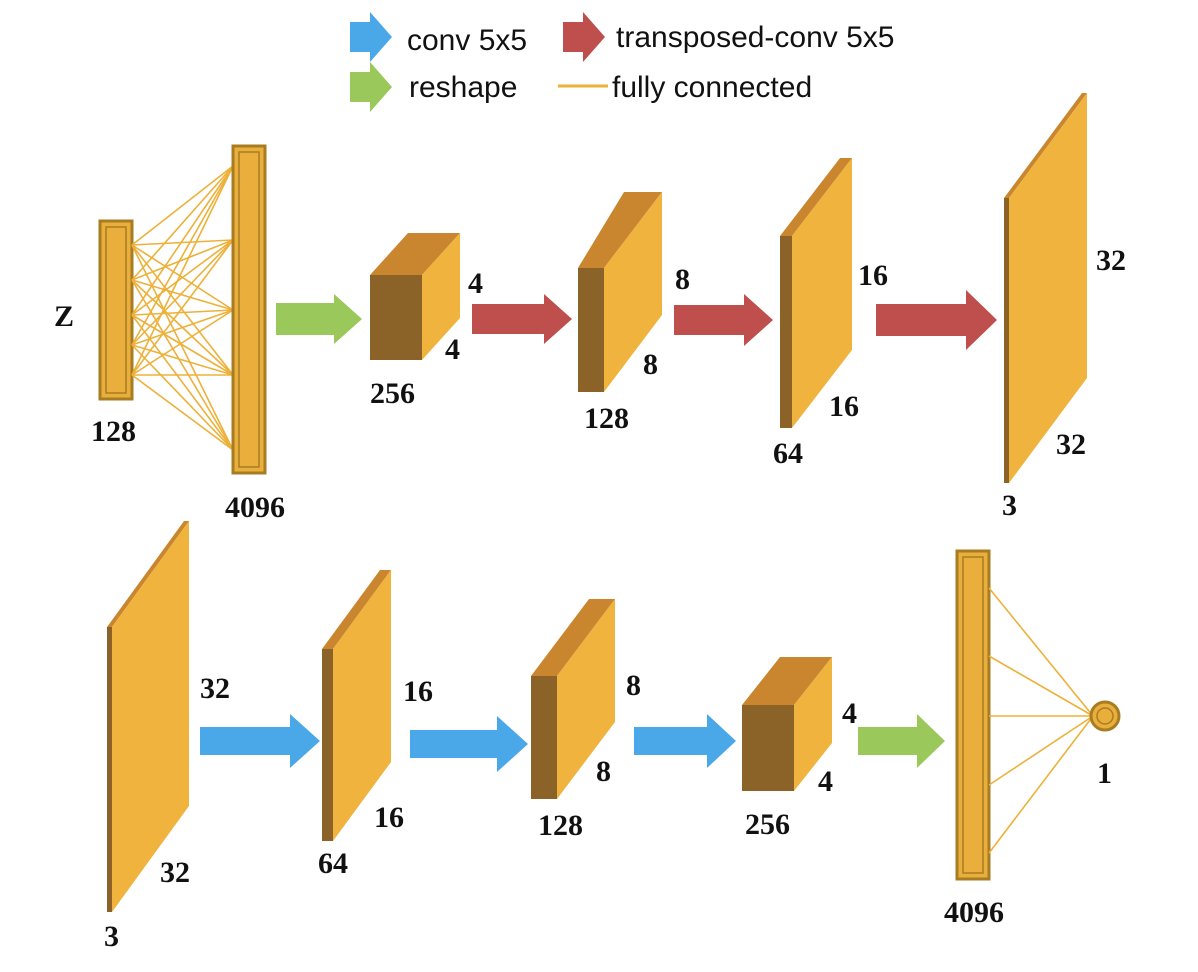 The height and width of the screenshot is (972, 1198). What do you see at coordinates (333, 863) in the screenshot?
I see `discriminator-block2-channels-label: 64` at bounding box center [333, 863].